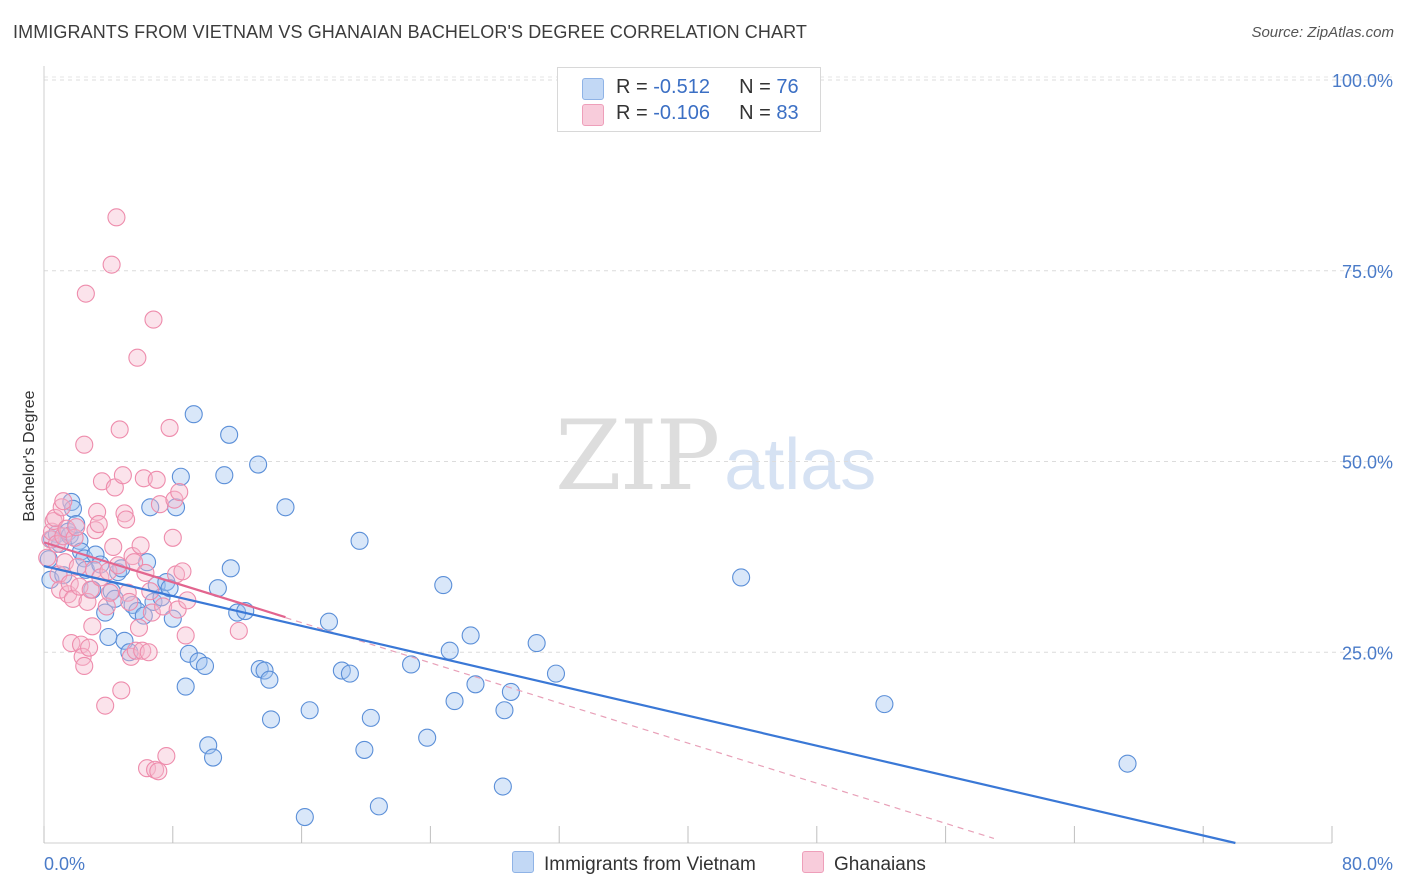 The width and height of the screenshot is (1406, 892). What do you see at coordinates (64, 864) in the screenshot?
I see `x-tick-label: 0.0%` at bounding box center [64, 864].